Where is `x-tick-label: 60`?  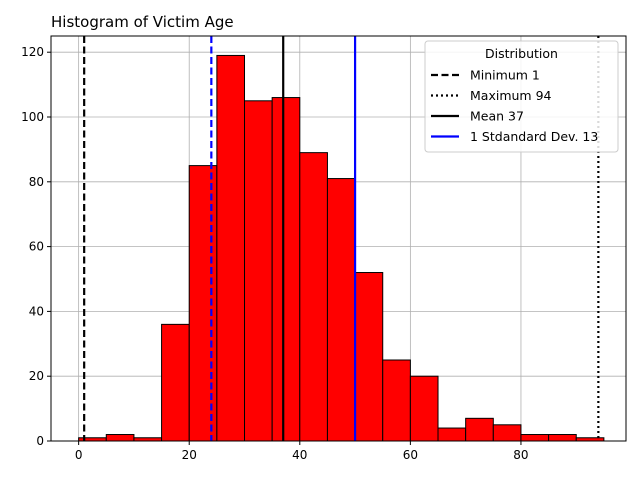
x-tick-label: 60 is located at coordinates (410, 455).